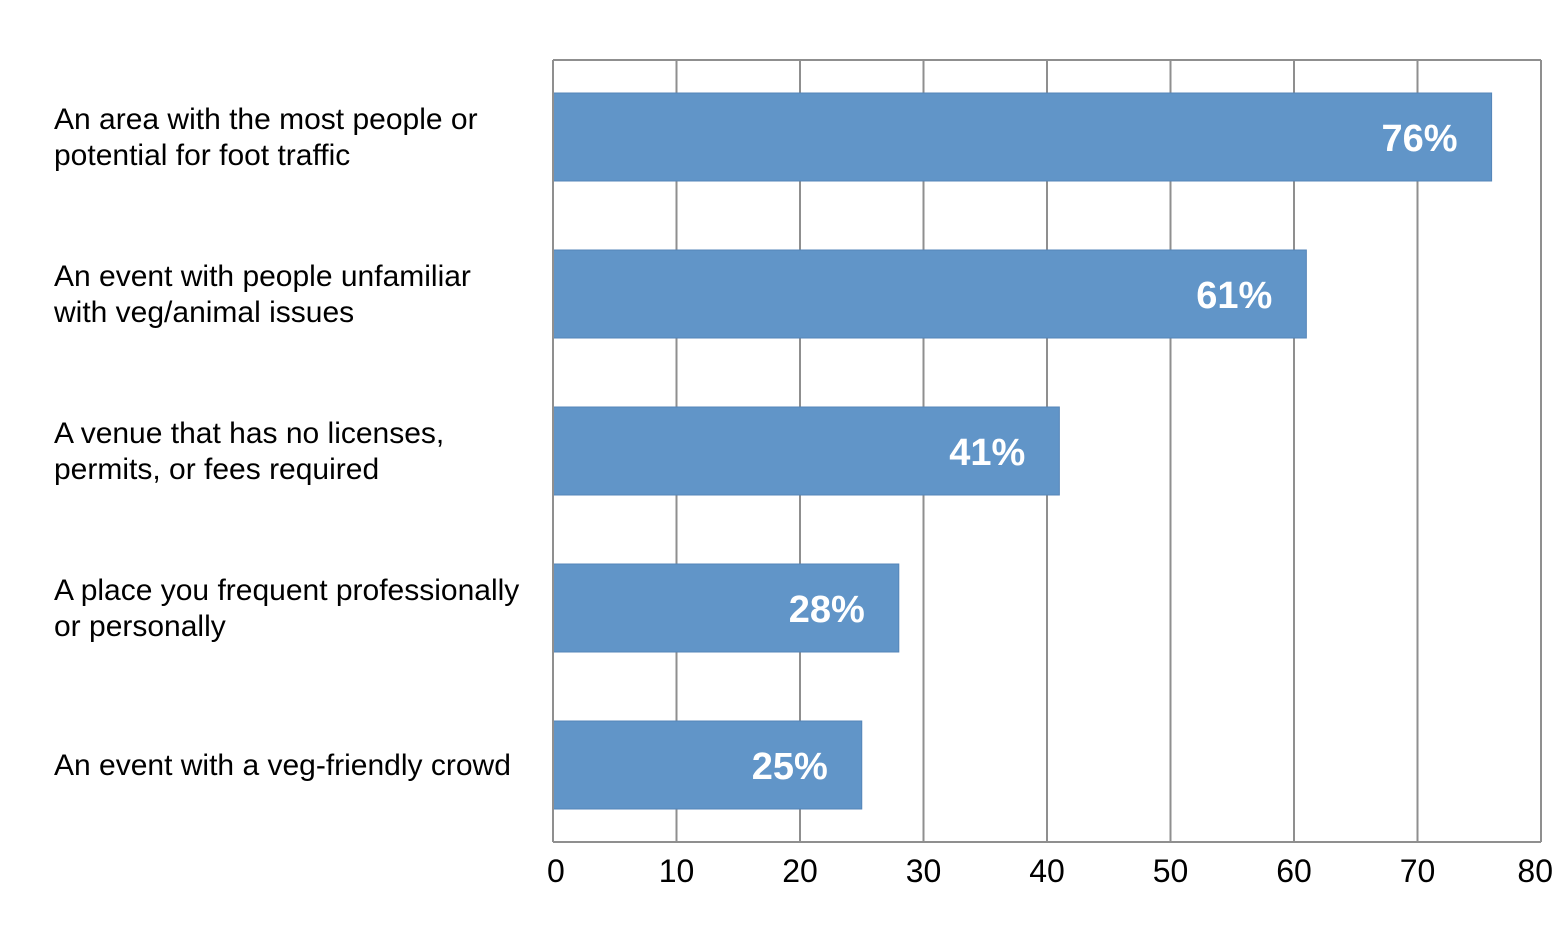 The width and height of the screenshot is (1556, 936). What do you see at coordinates (216, 469) in the screenshot?
I see `category-label-line: permits, or fees required` at bounding box center [216, 469].